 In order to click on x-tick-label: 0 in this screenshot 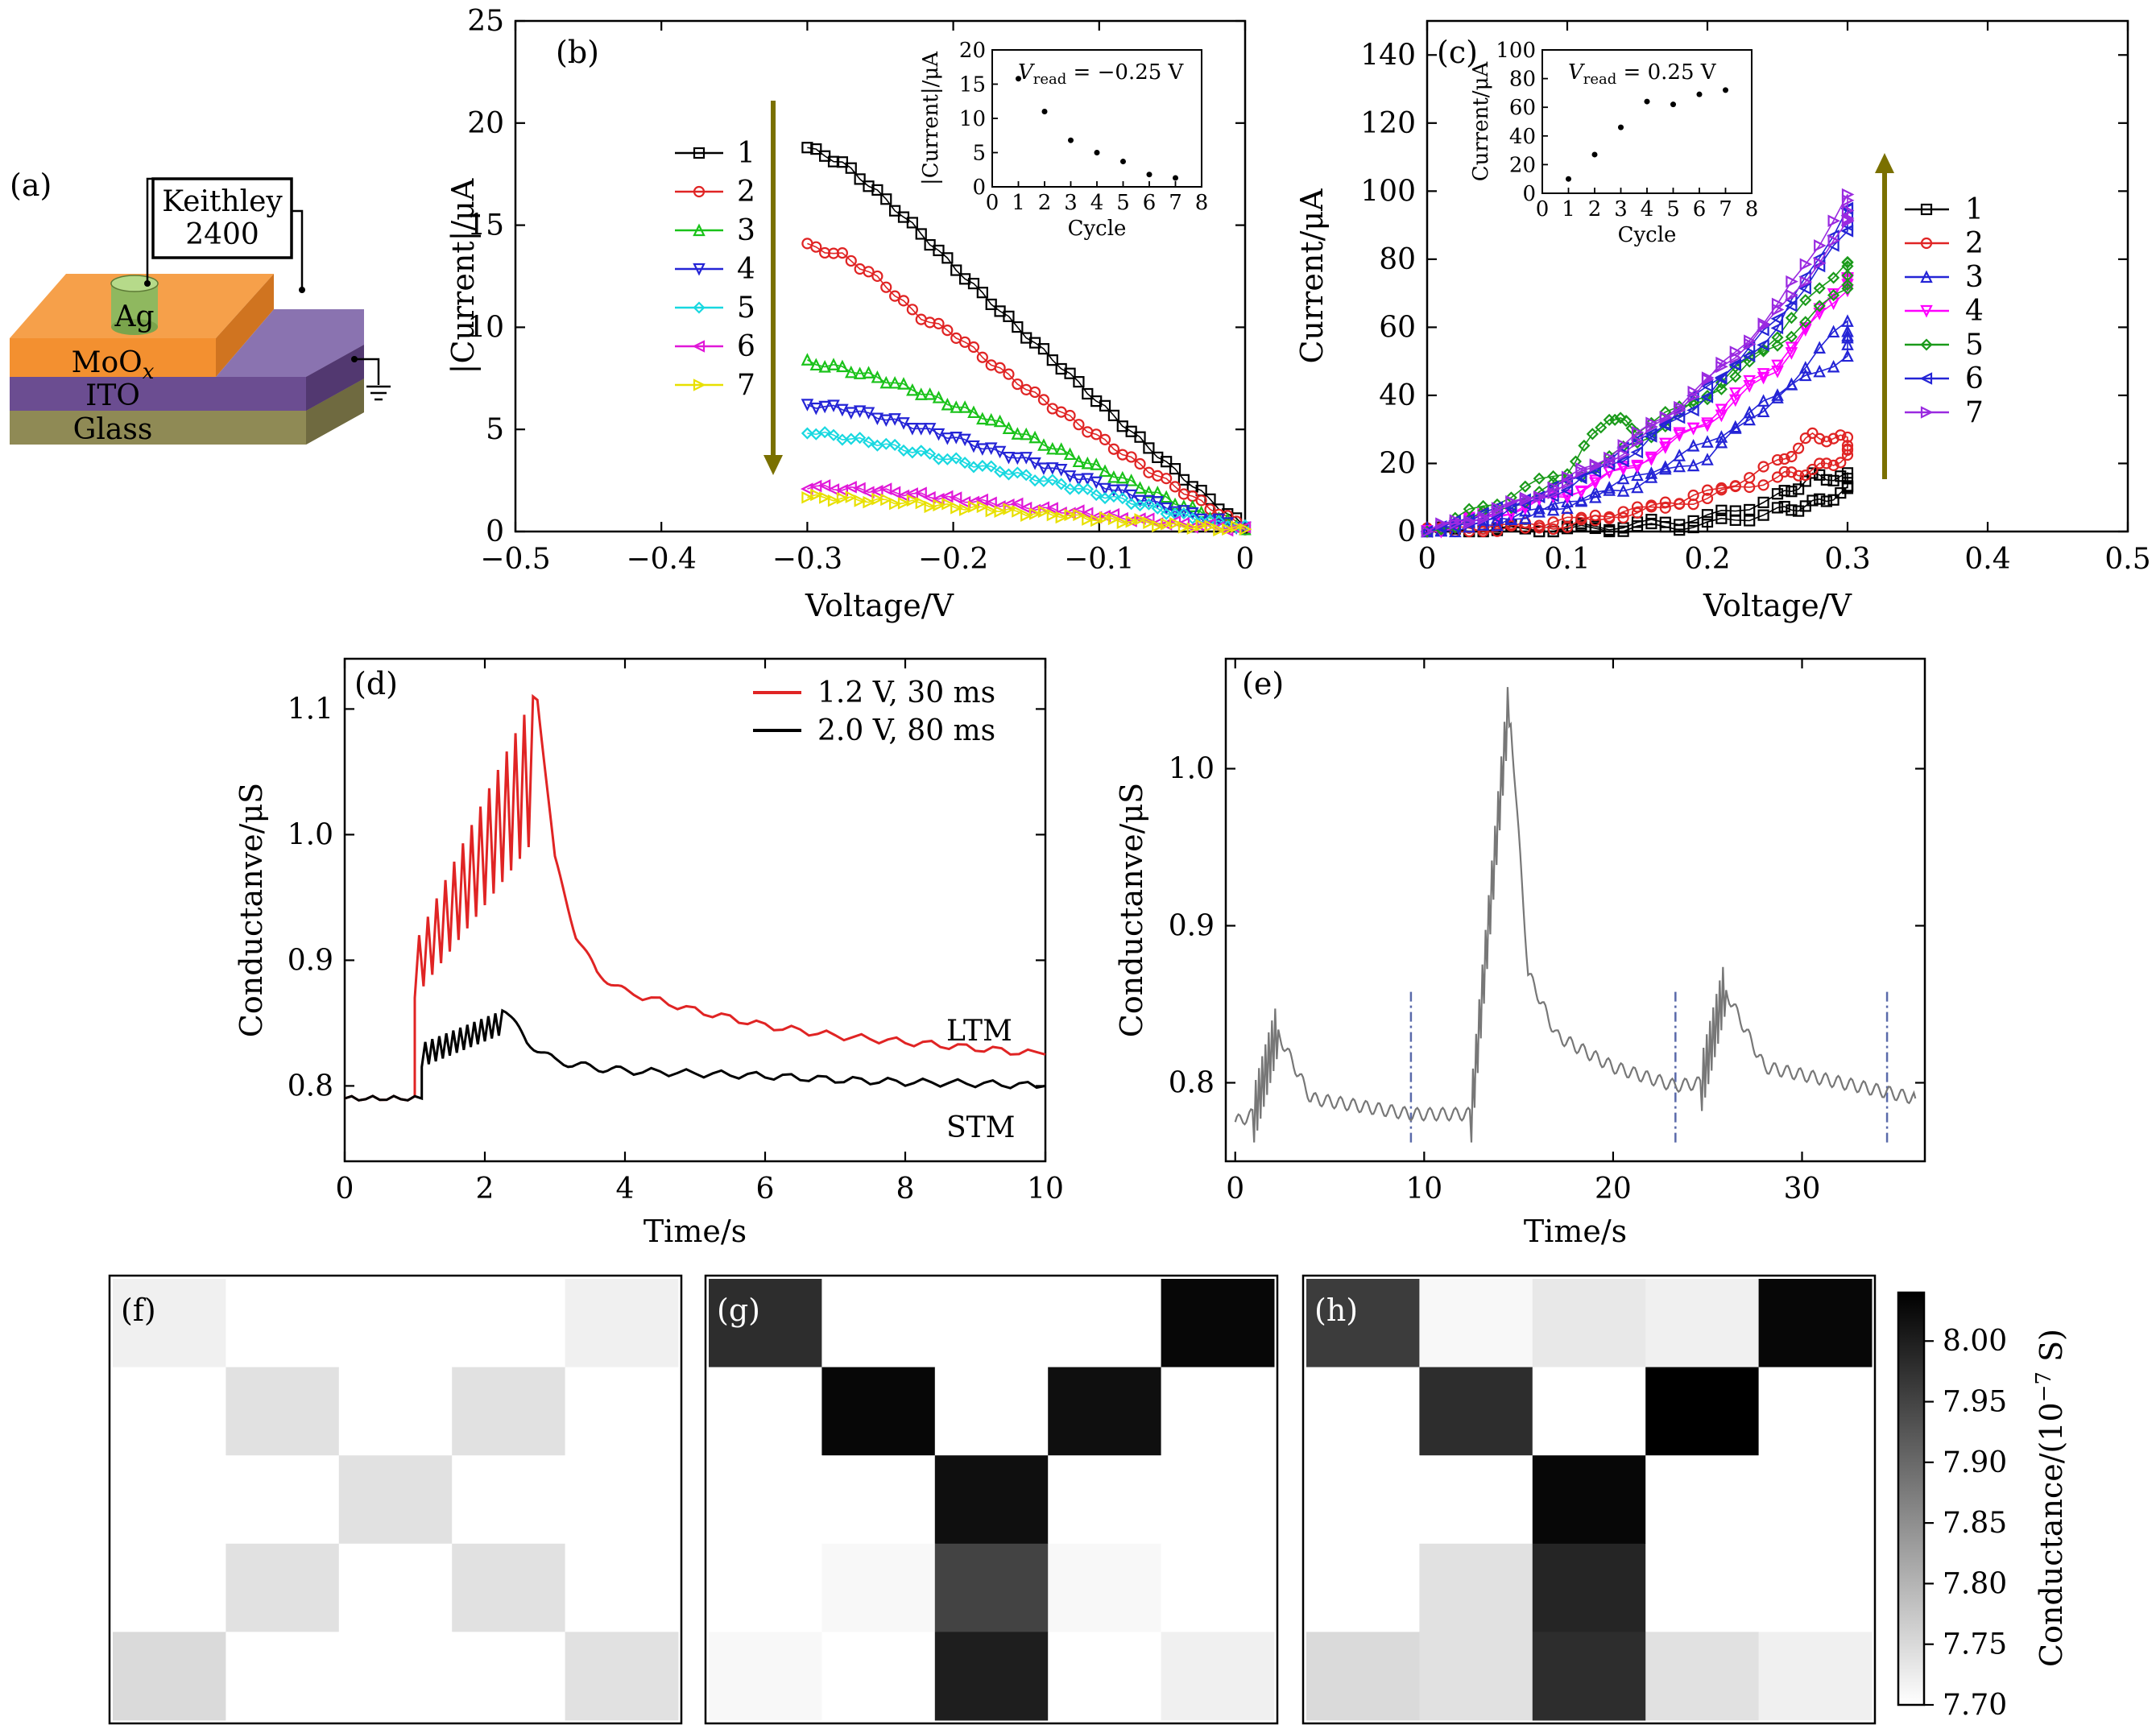, I will do `click(1235, 1190)`.